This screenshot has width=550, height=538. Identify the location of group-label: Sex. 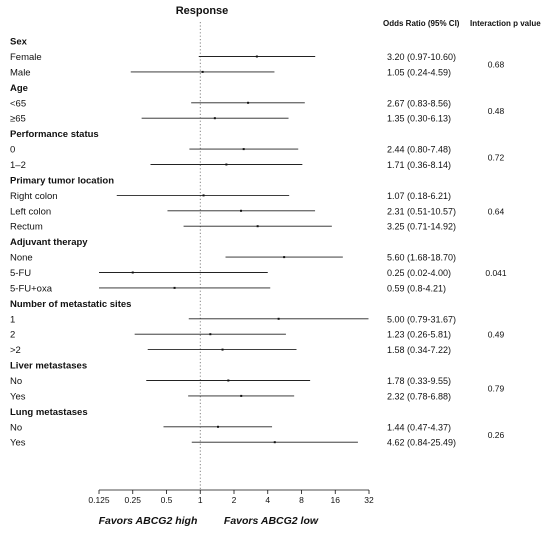
(19, 42).